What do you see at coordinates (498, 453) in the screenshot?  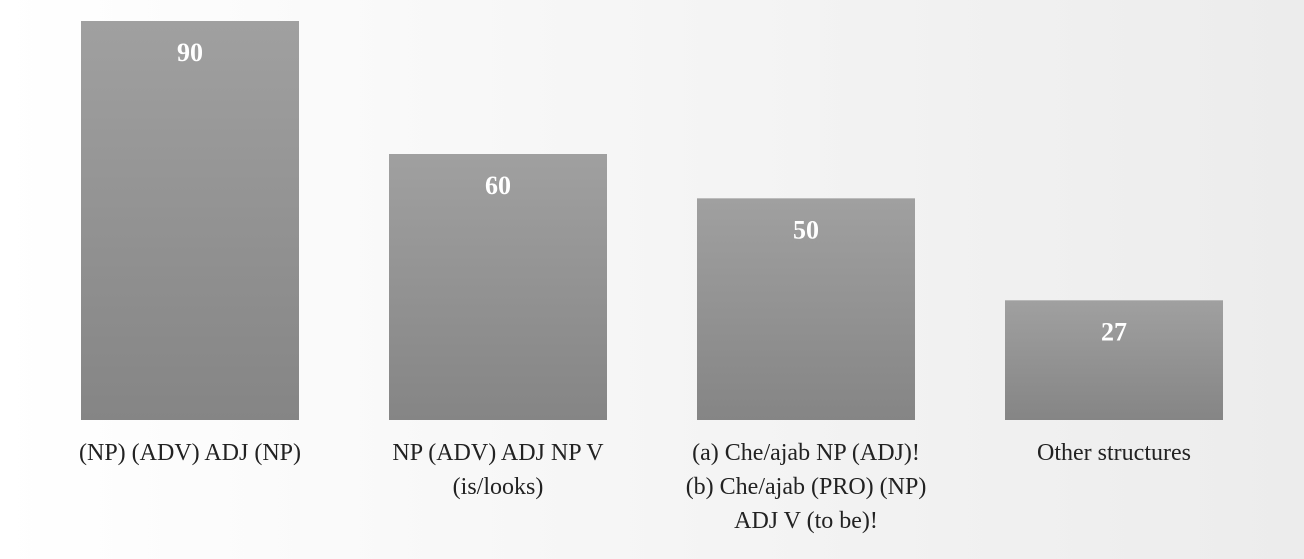 I see `category-label-line: NP (ADV) ADJ NP V` at bounding box center [498, 453].